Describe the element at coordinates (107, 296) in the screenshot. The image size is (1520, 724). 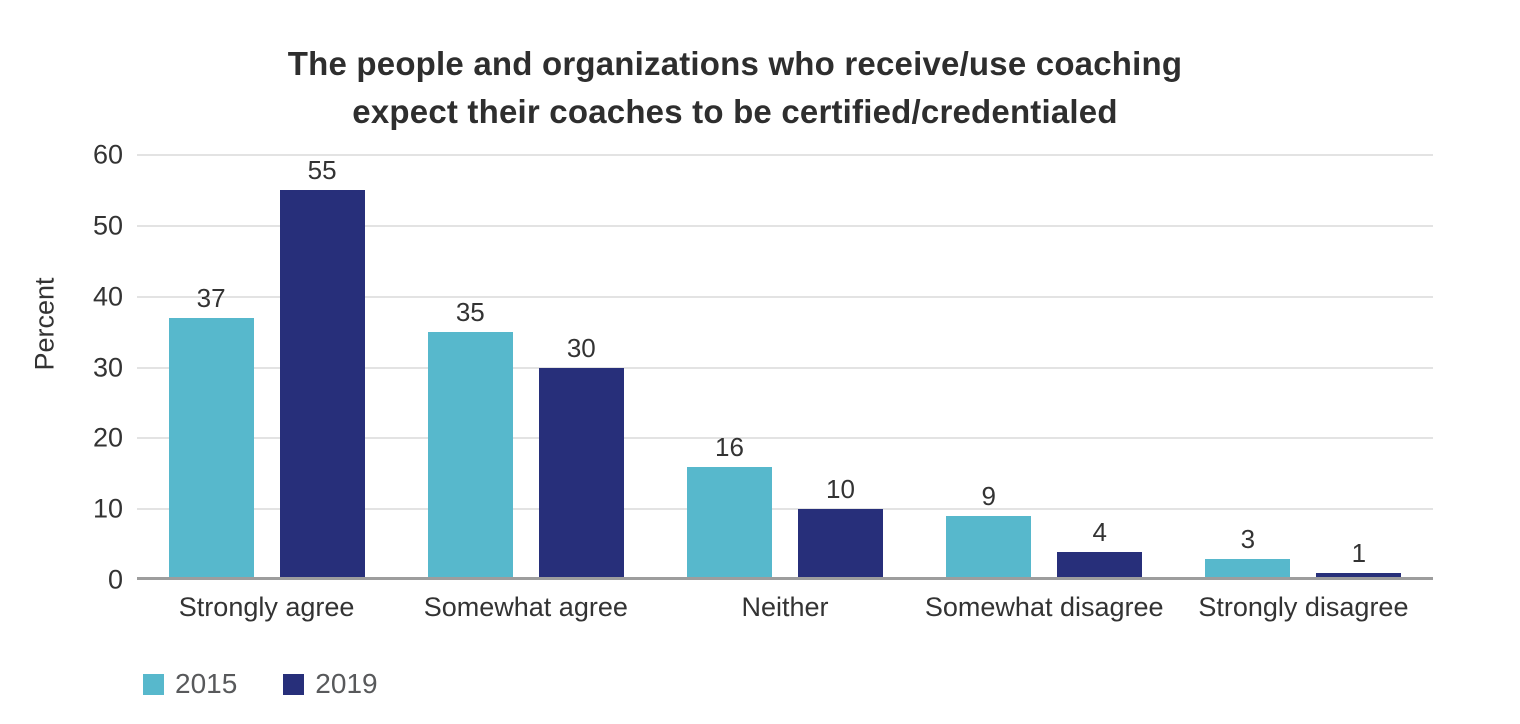
I see `y-tick-label: 40` at that location.